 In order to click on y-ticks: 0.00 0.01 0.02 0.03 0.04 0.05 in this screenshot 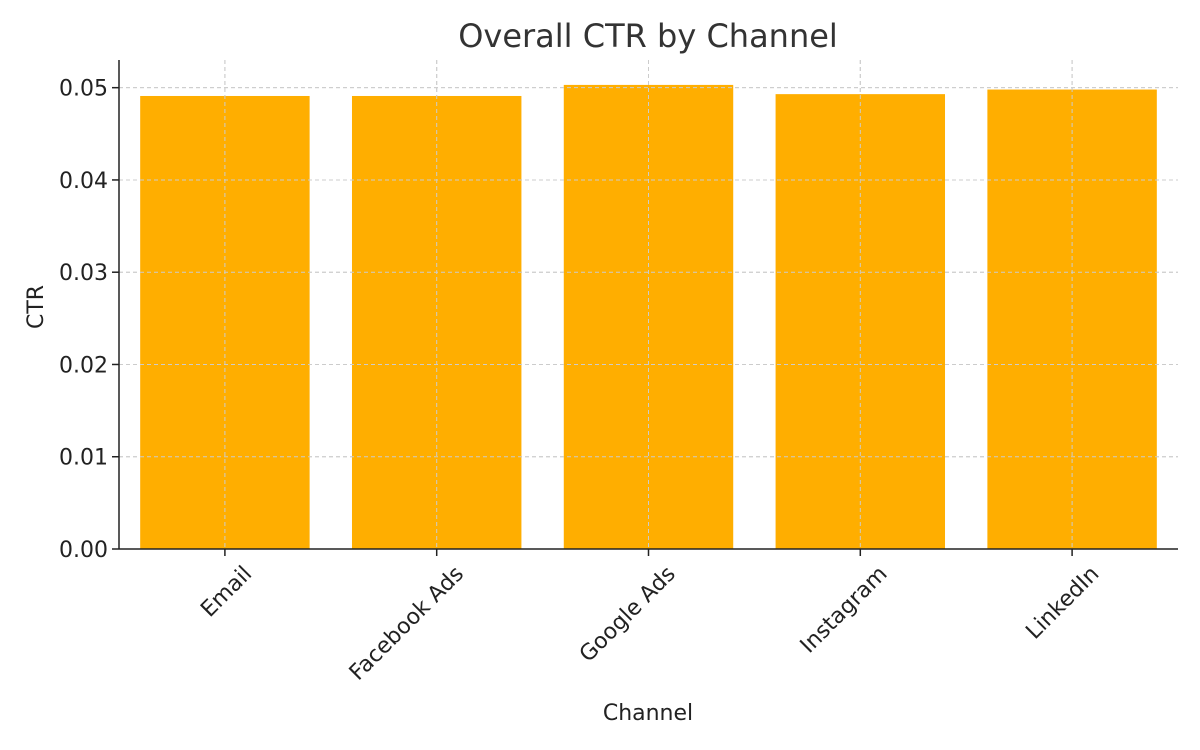, I will do `click(89, 320)`.